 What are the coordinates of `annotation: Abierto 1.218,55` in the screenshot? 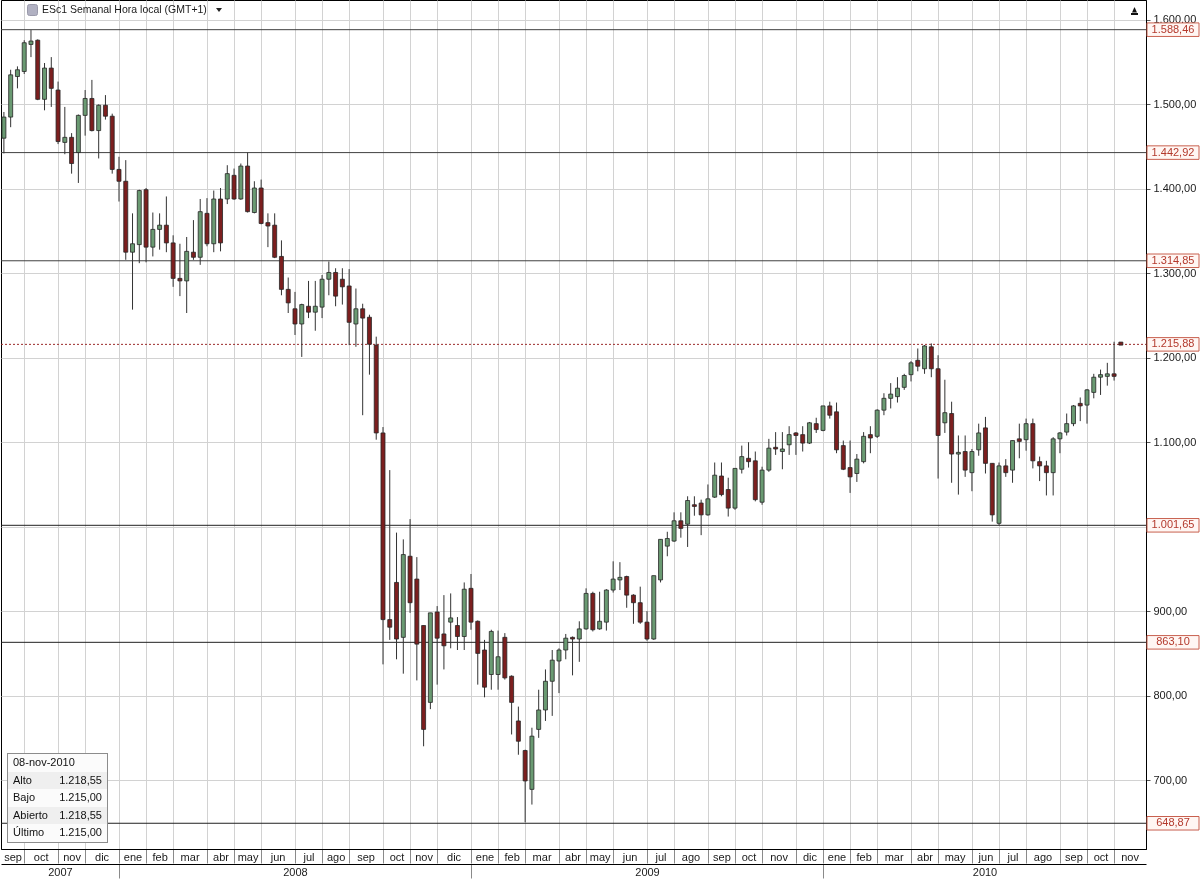 It's located at (57, 815).